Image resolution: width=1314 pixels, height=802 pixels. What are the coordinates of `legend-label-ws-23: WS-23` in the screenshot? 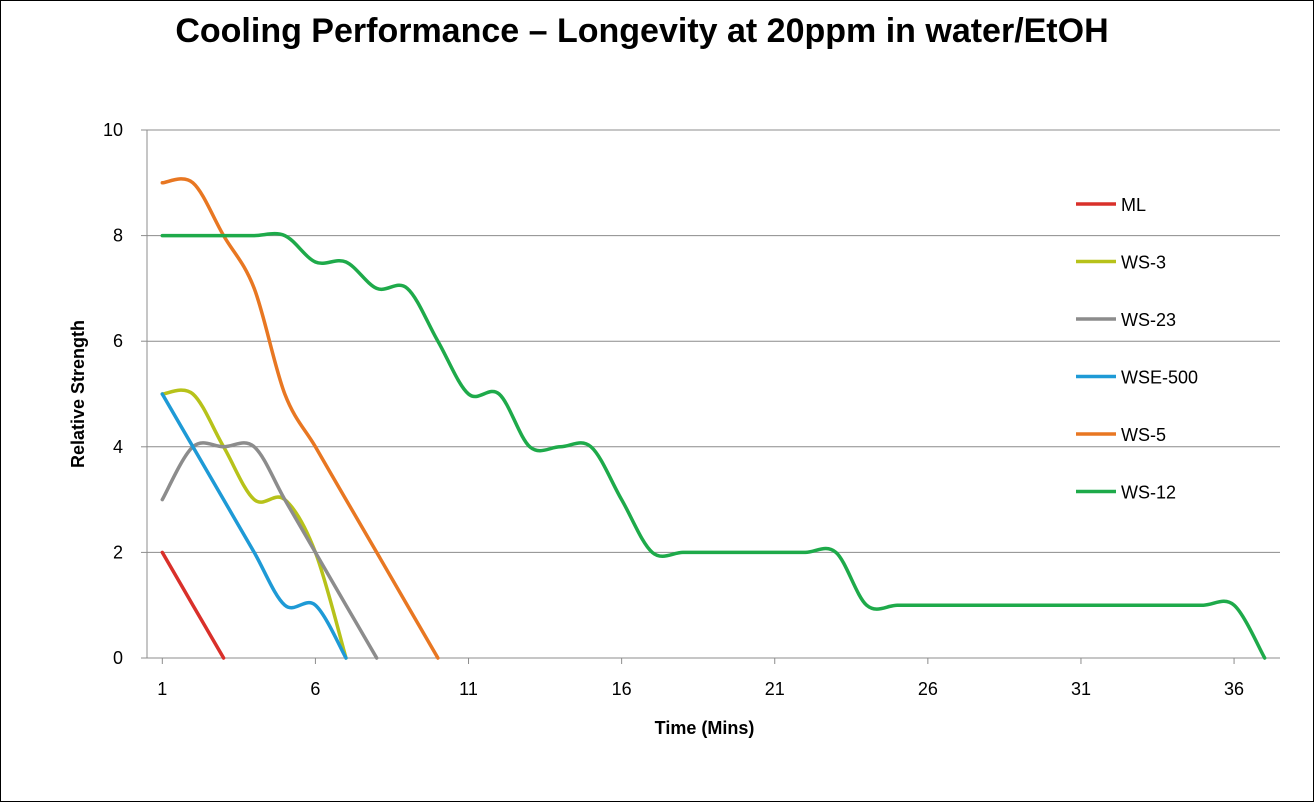 It's located at (1148, 320).